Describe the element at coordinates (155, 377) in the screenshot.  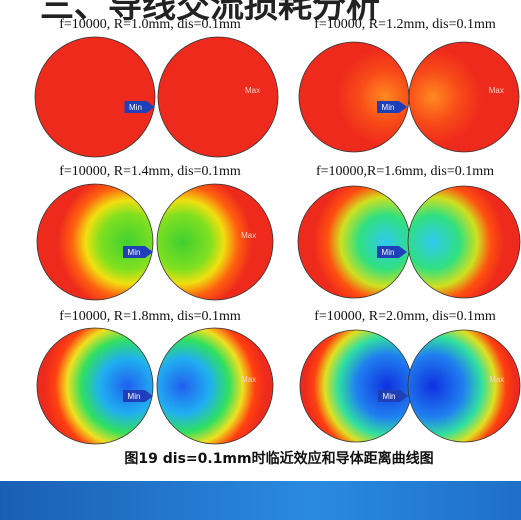
I see `panel: f=10000, R=1.8mm, dis=0.1mm Min Max` at that location.